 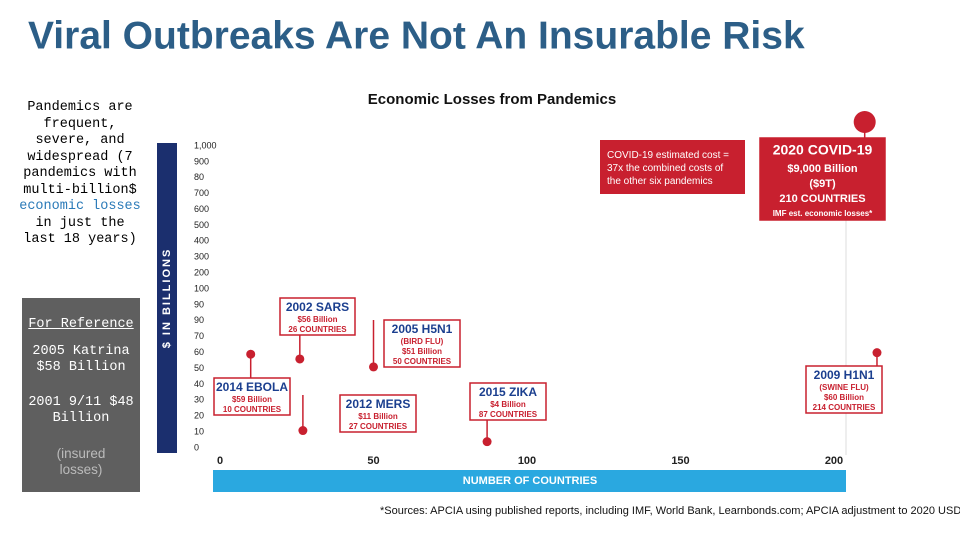 What do you see at coordinates (201, 161) in the screenshot?
I see `y-tick-label: 900` at bounding box center [201, 161].